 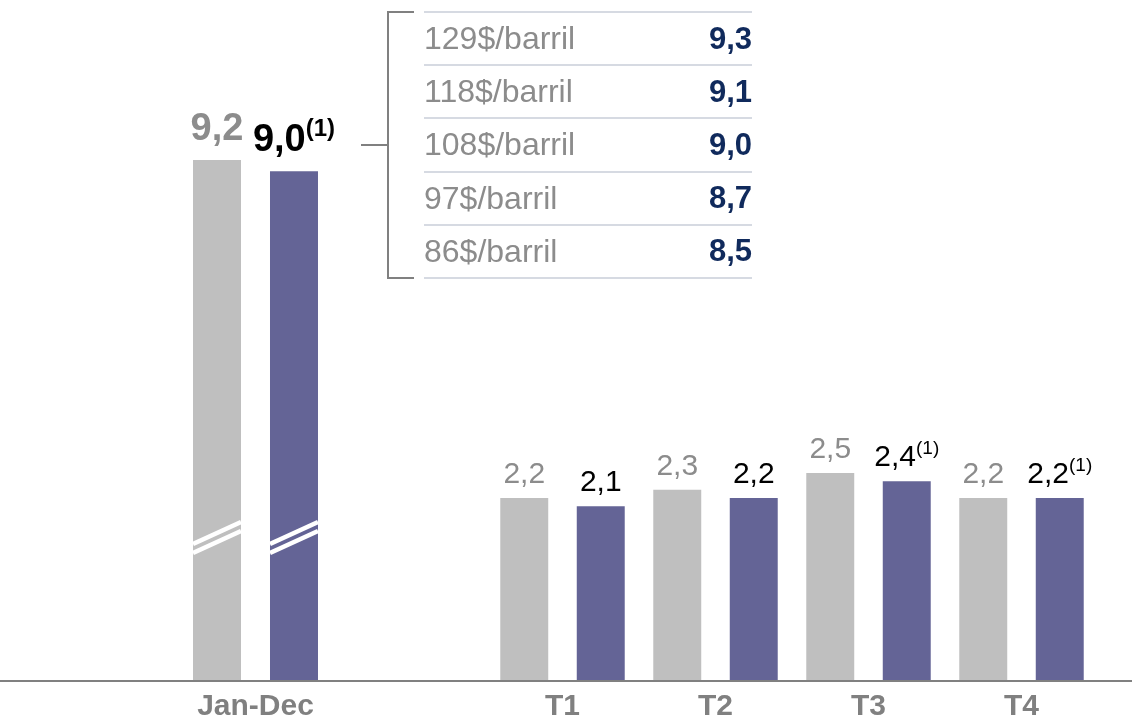 I want to click on text: 8,5, so click(x=730, y=251).